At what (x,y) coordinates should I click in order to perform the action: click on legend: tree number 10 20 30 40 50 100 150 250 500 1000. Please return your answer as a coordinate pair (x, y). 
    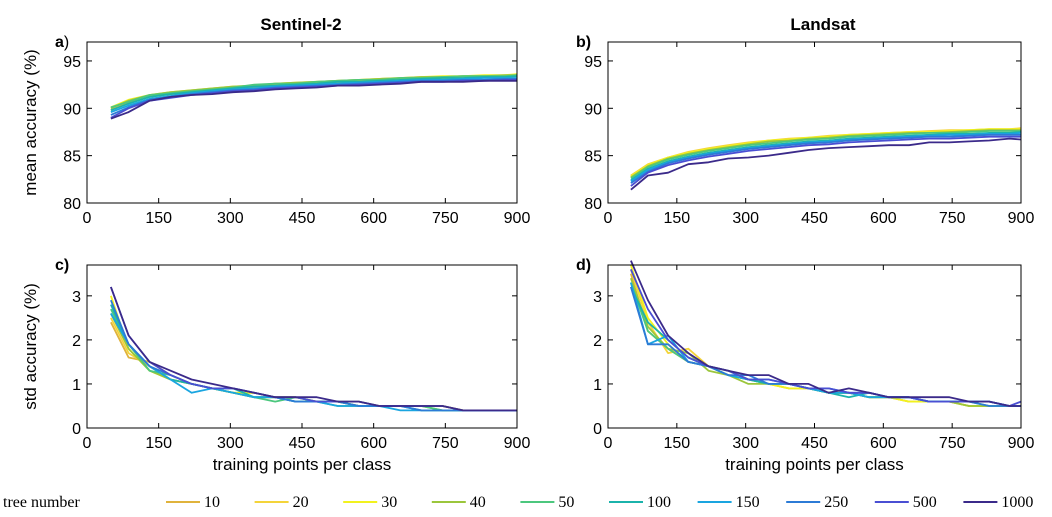
    Looking at the image, I should click on (518, 502).